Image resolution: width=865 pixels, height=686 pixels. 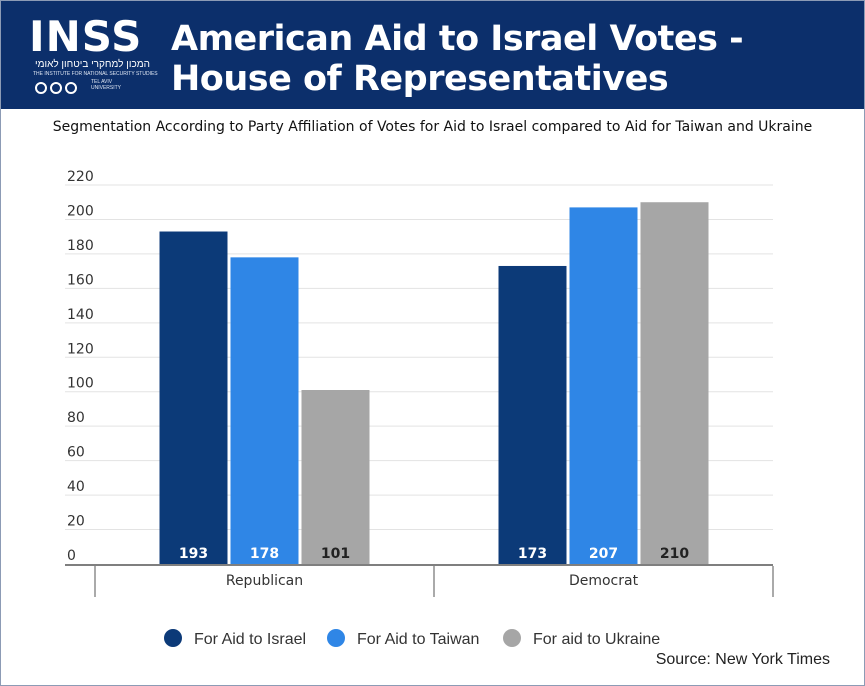 I want to click on y-tick-label: 120, so click(x=80, y=349).